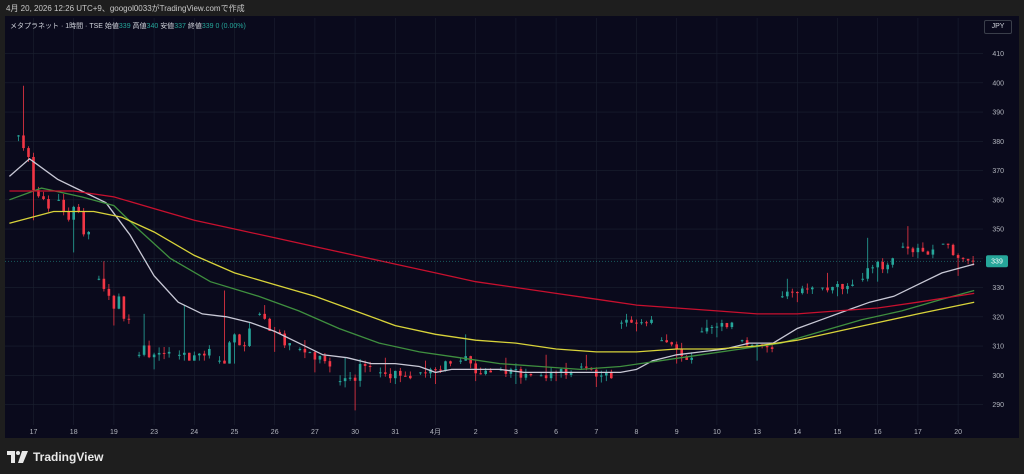 This screenshot has height=474, width=1024. I want to click on y-tick-label: 290, so click(998, 405).